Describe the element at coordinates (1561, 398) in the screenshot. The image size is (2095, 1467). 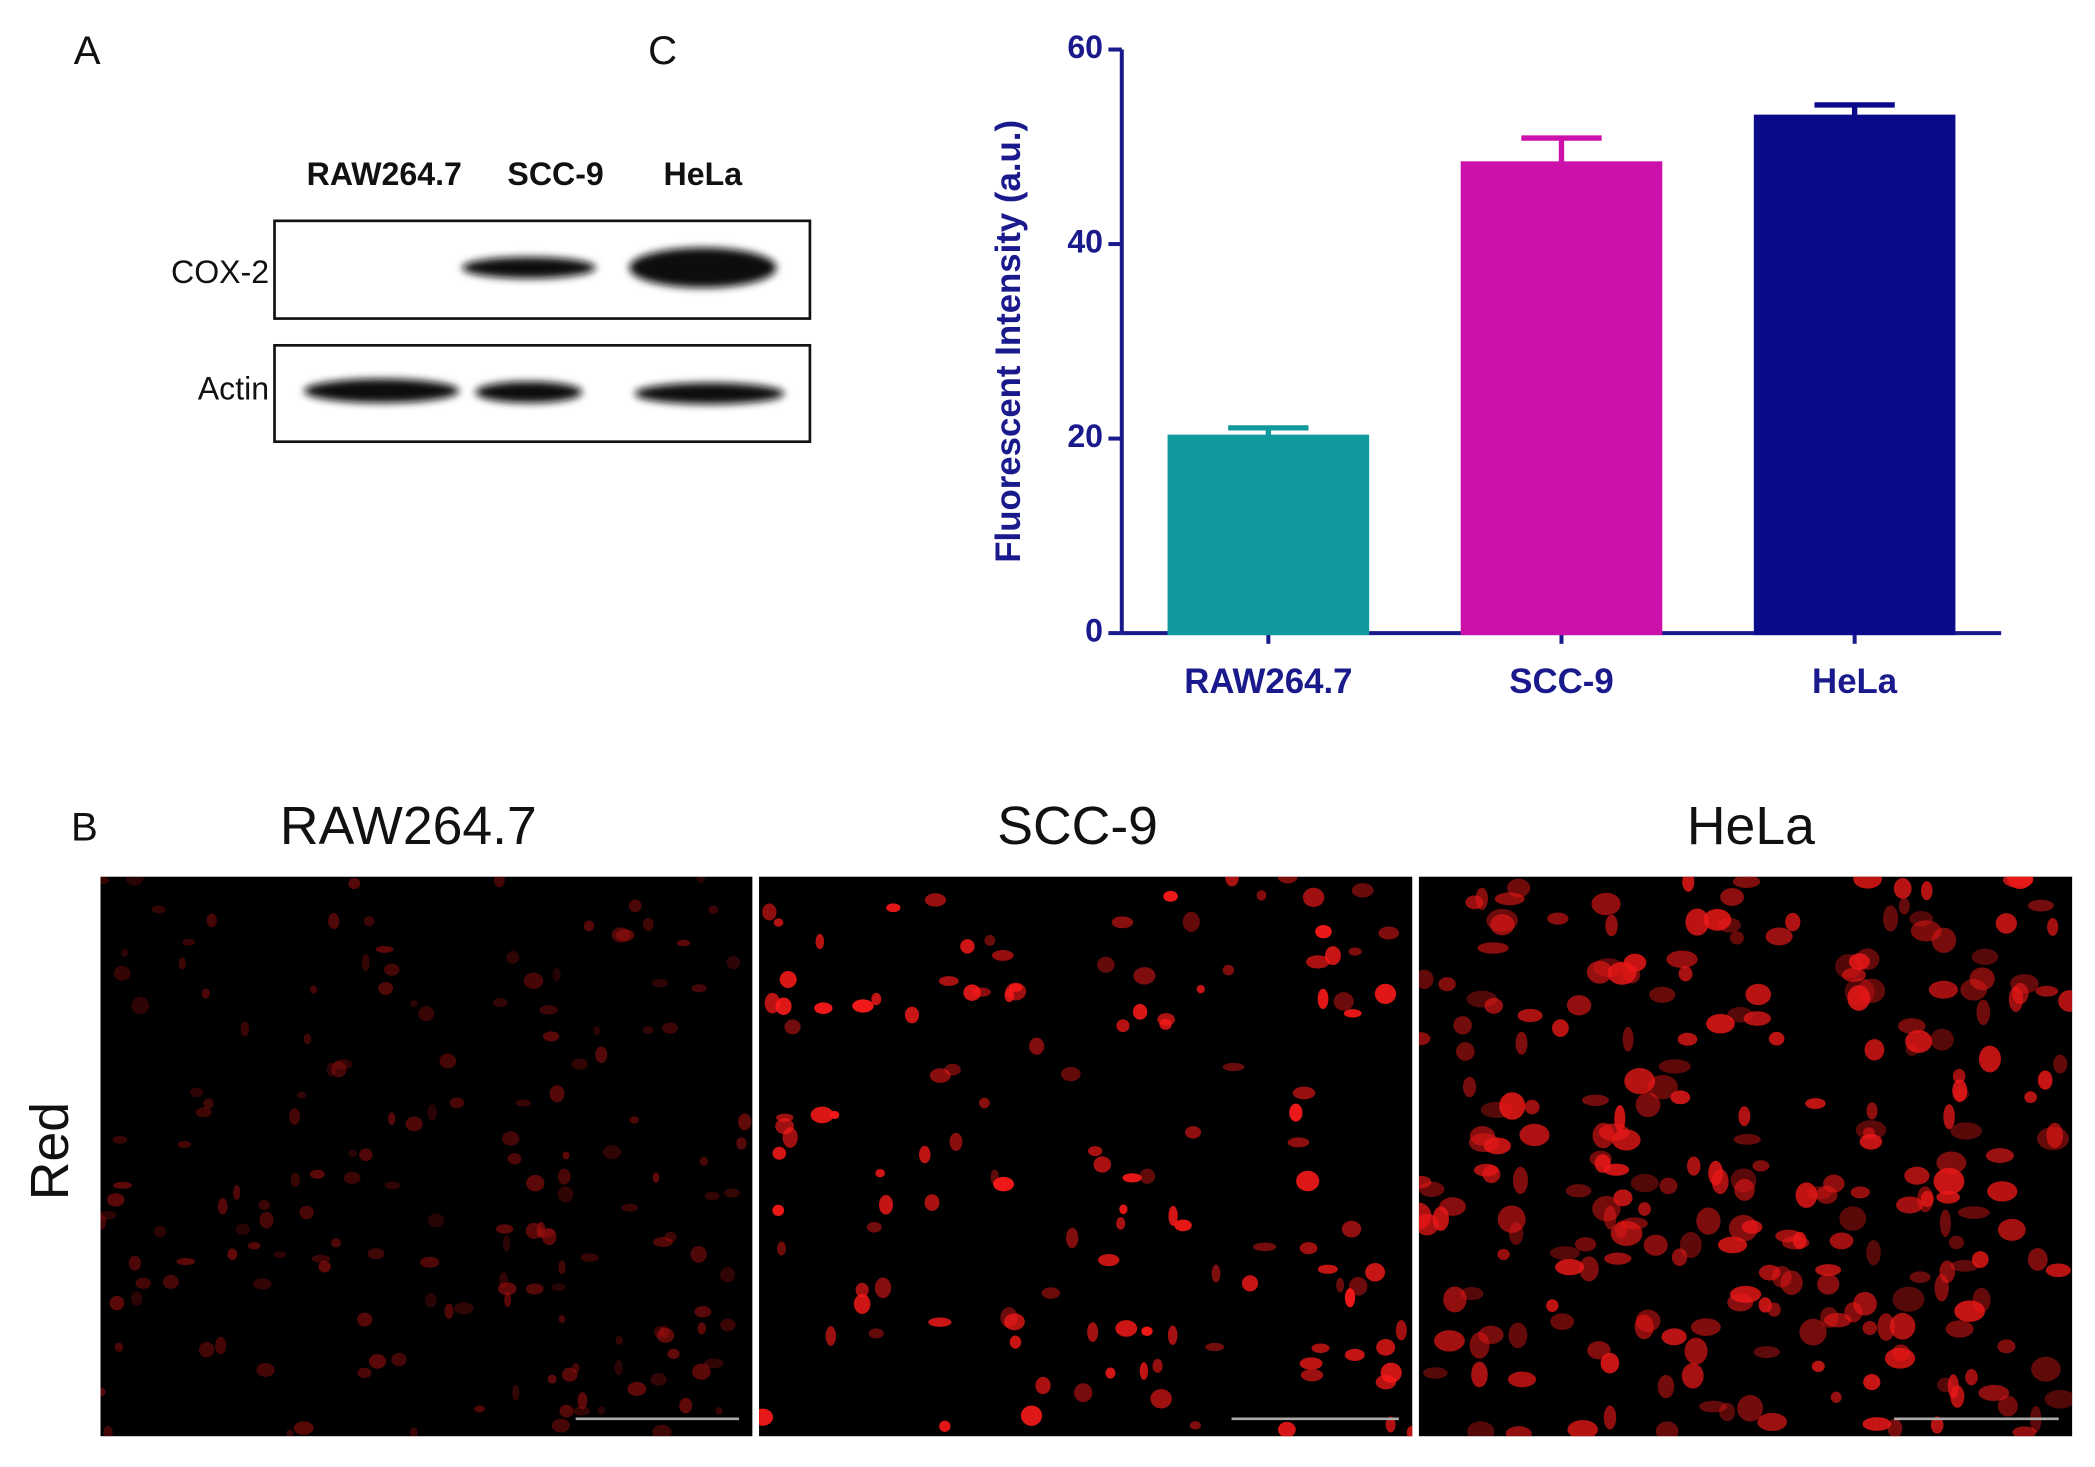
I see `bar` at that location.